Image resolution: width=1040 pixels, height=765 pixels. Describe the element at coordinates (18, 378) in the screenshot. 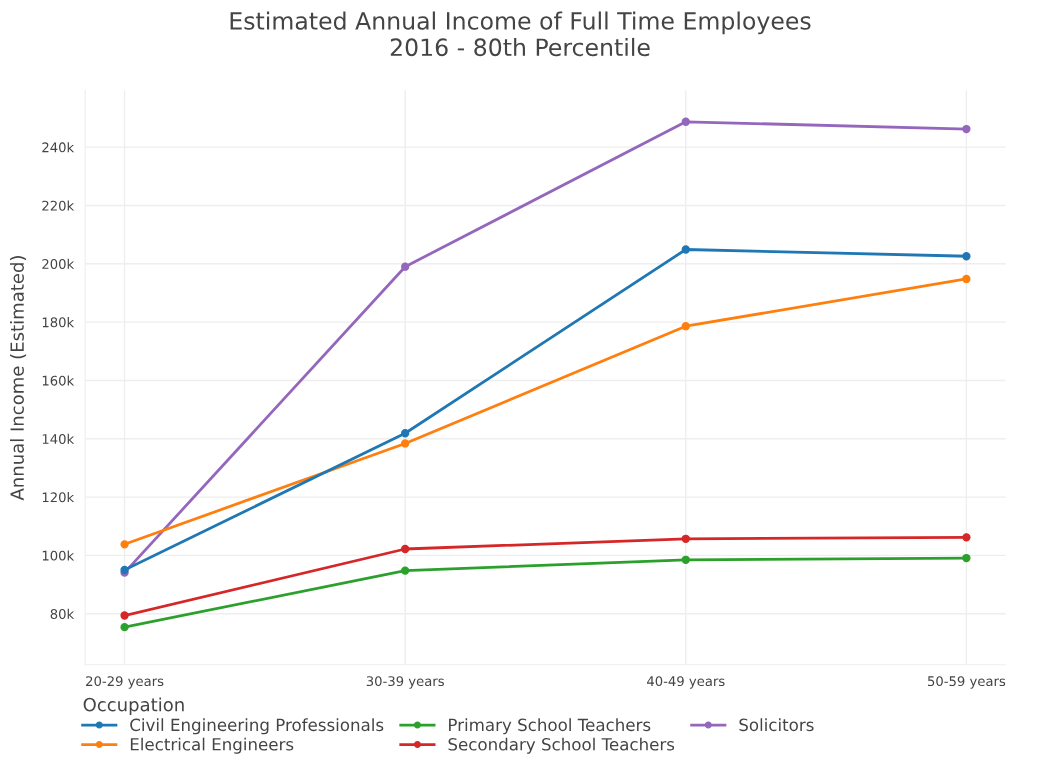

I see `y-axis-title: Annual Income (Estimated)` at that location.